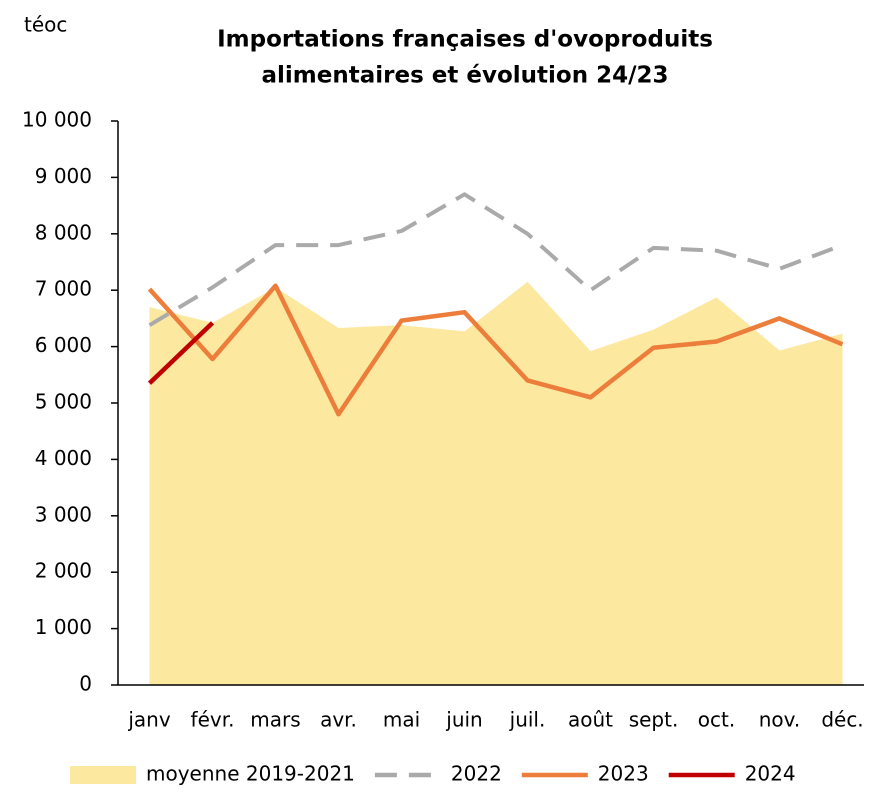 The height and width of the screenshot is (795, 874). Describe the element at coordinates (45, 25) in the screenshot. I see `y-axis-label: téoc` at that location.